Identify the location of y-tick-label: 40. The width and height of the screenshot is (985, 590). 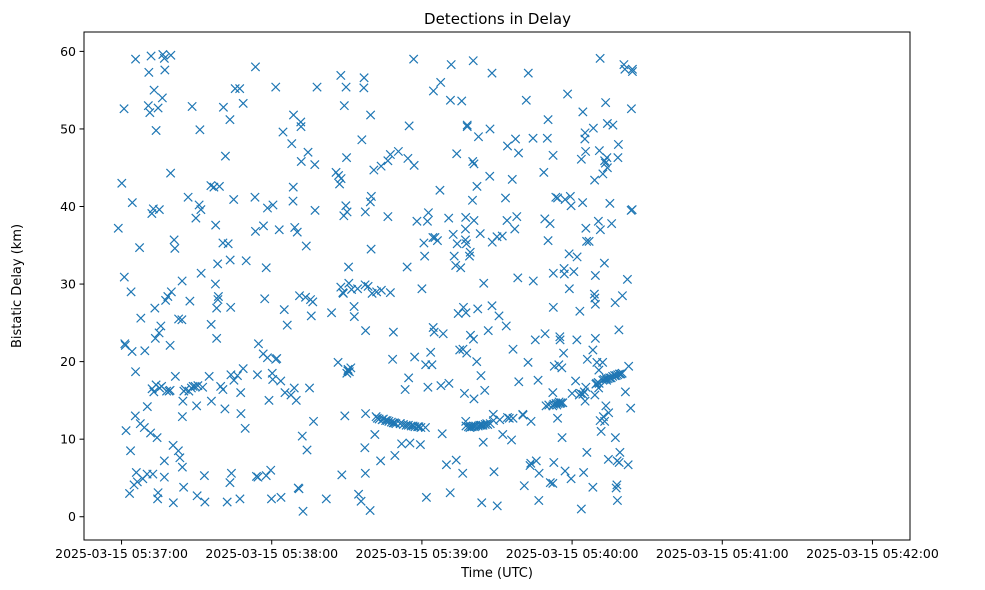
(68, 206).